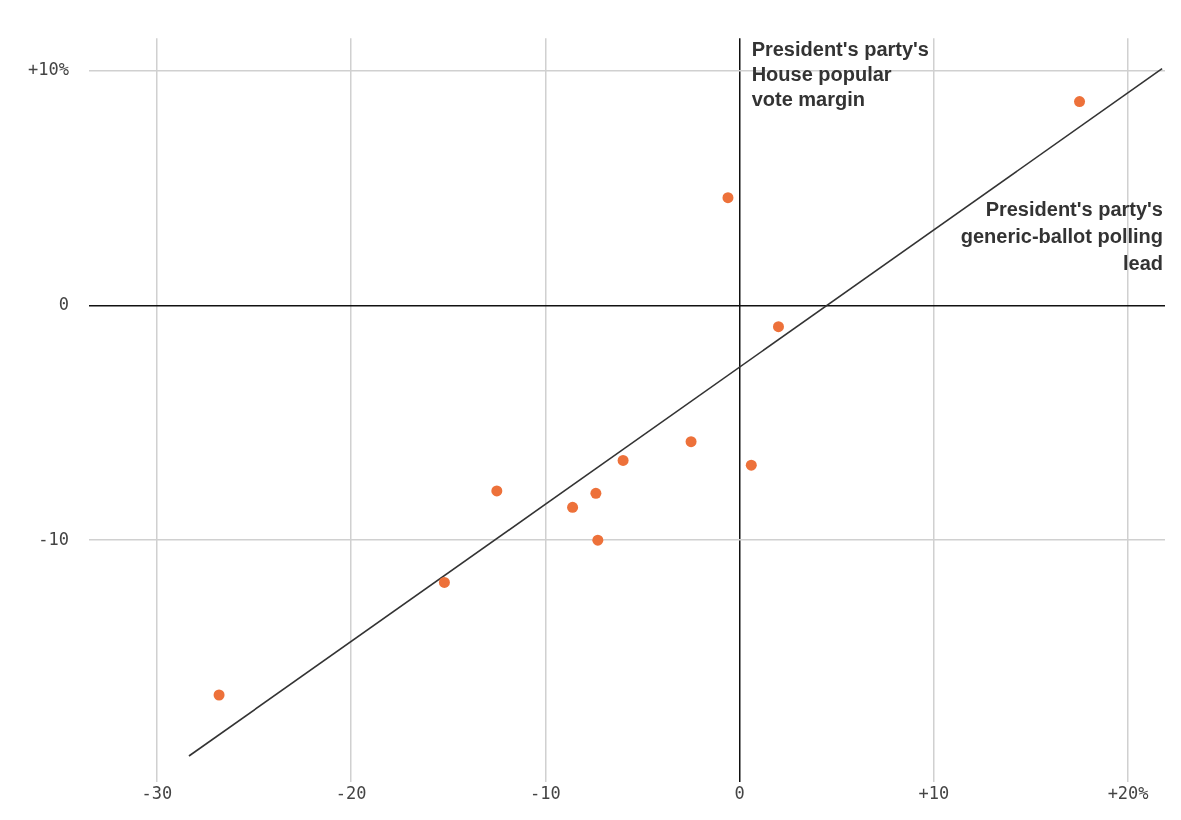  I want to click on x-tick-label: -30, so click(157, 793).